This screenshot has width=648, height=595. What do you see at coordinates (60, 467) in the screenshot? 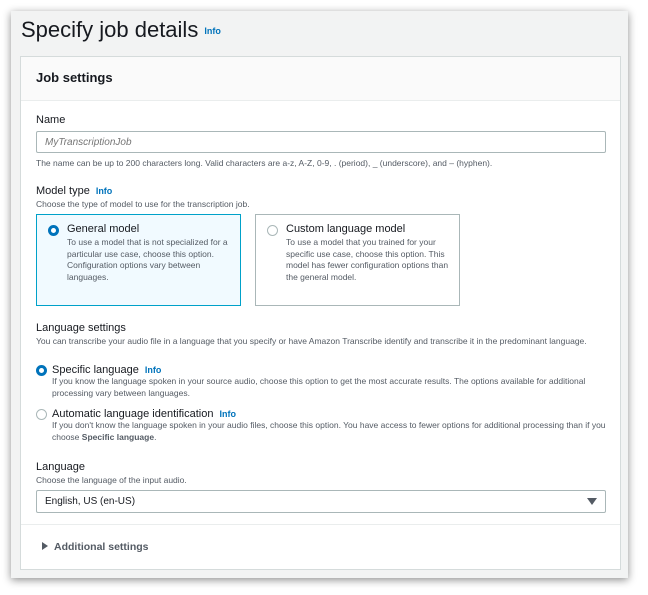
I see `language-label: Language` at bounding box center [60, 467].